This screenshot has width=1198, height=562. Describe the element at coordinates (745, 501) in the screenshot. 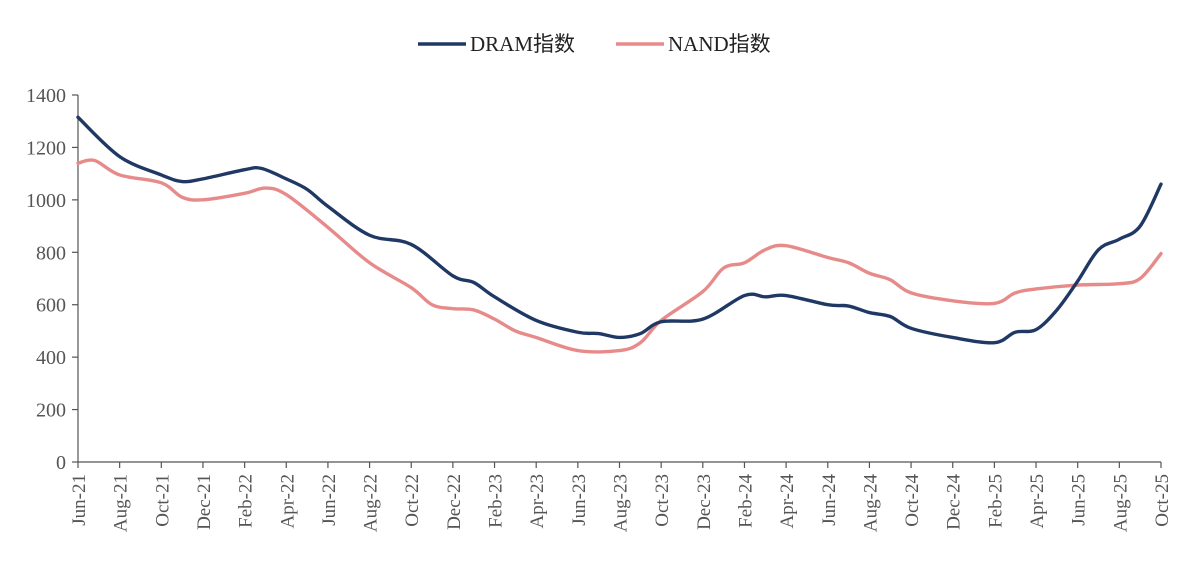

I see `x-tick-label: Feb-24` at that location.